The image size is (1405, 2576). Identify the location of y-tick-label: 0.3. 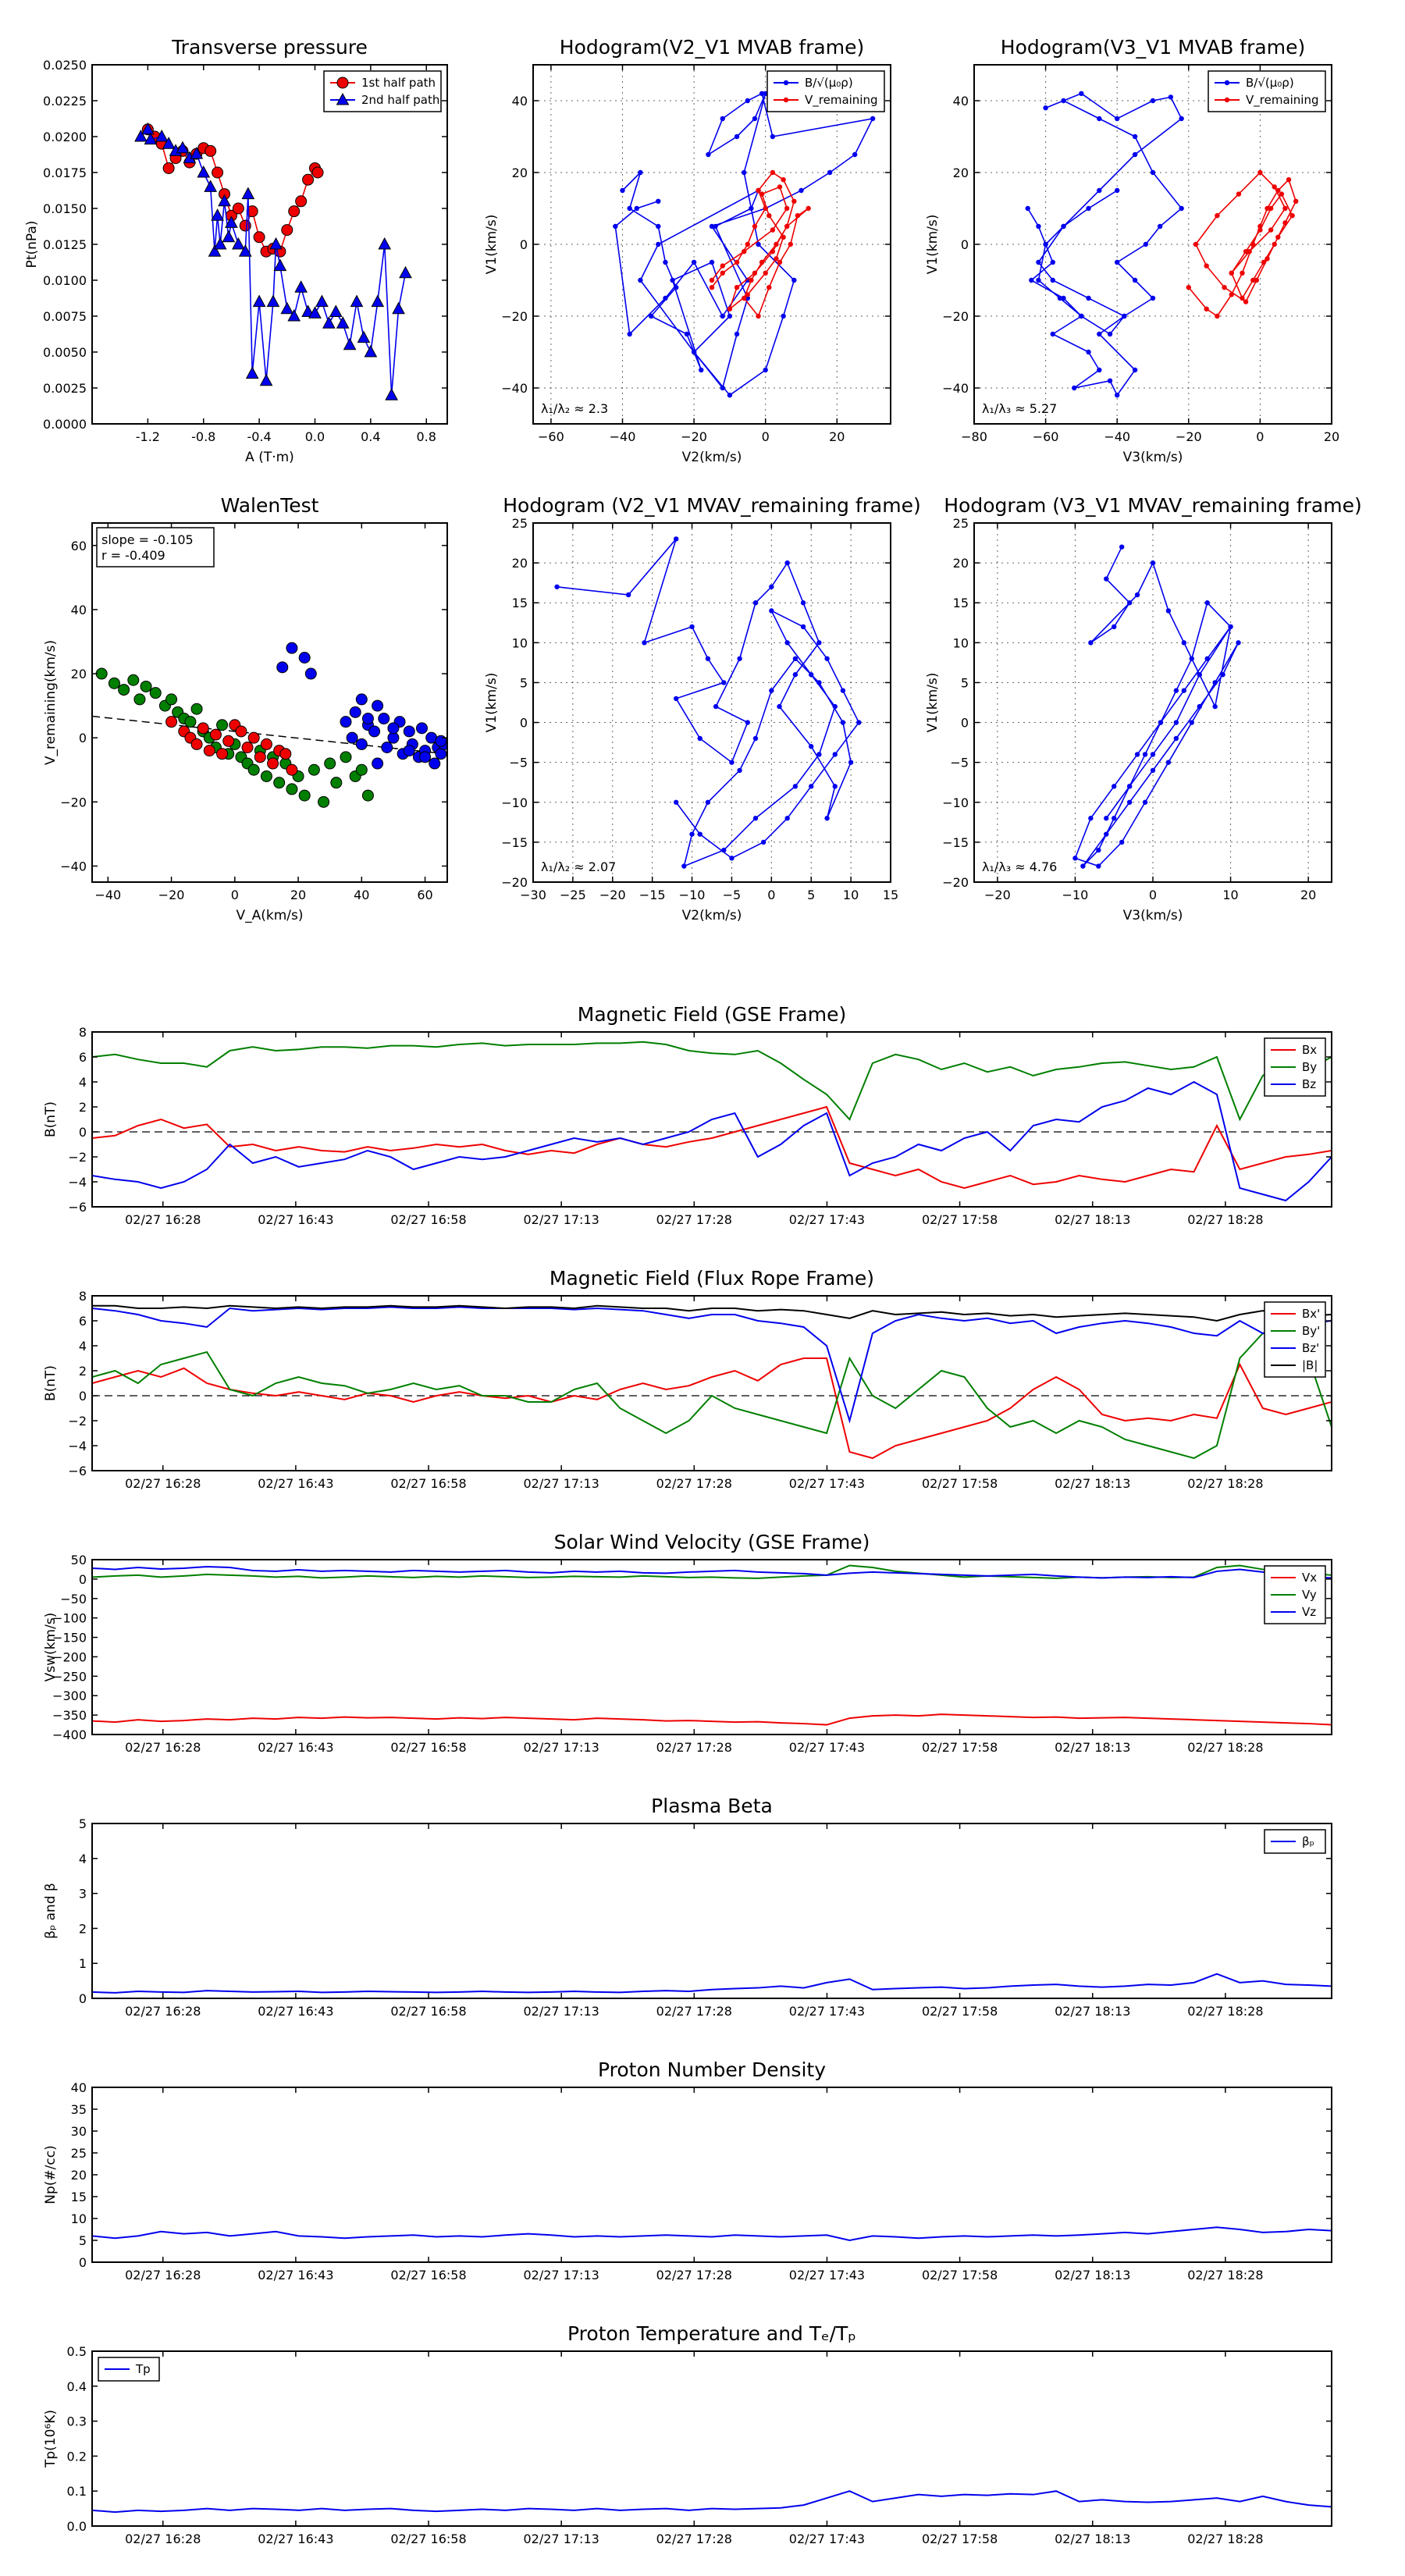
(77, 2421).